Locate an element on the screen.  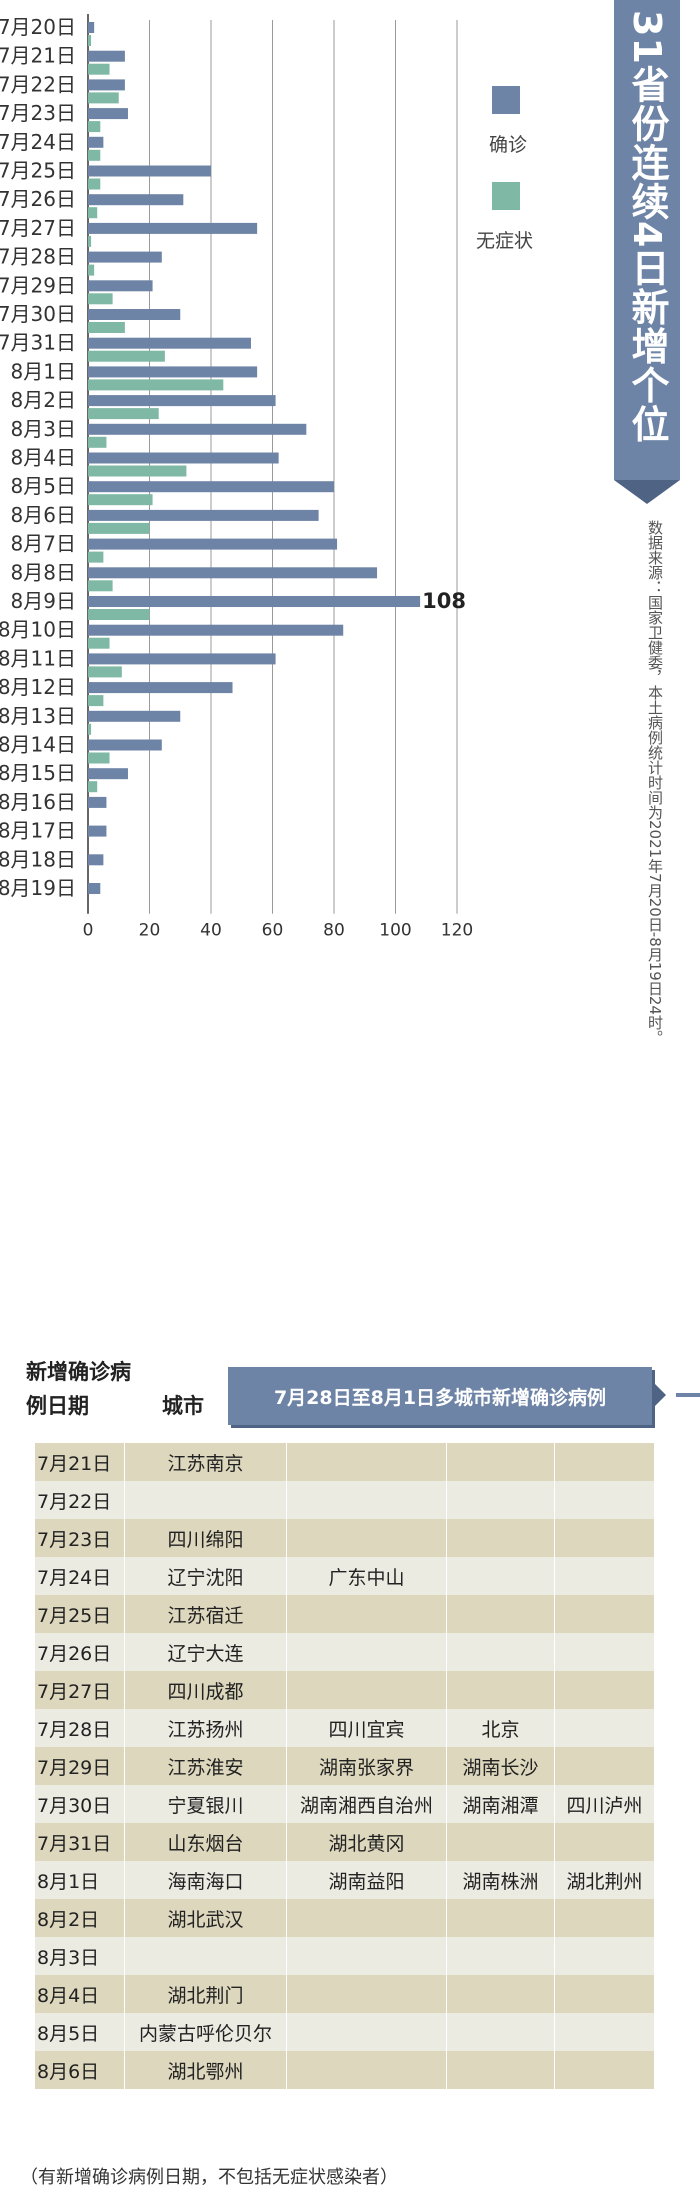
y-tick-label: 7月27日 is located at coordinates (38, 228).